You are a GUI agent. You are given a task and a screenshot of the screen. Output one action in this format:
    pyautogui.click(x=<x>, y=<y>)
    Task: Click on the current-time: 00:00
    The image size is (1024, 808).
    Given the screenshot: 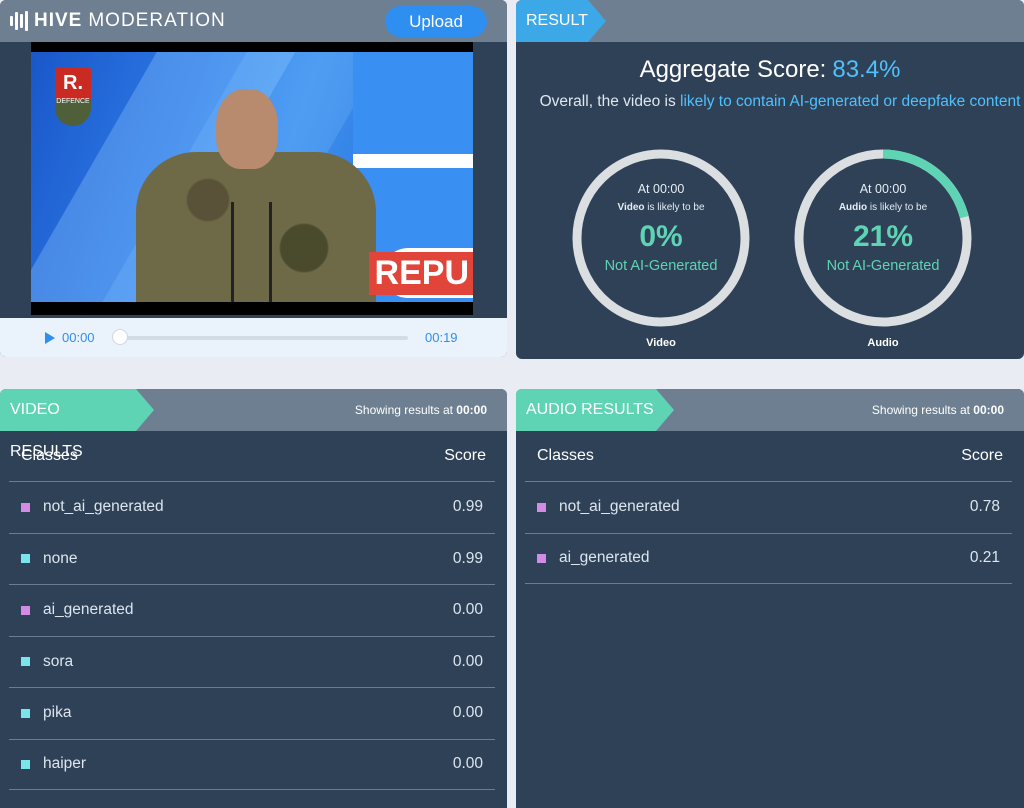 What is the action you would take?
    pyautogui.click(x=78, y=337)
    